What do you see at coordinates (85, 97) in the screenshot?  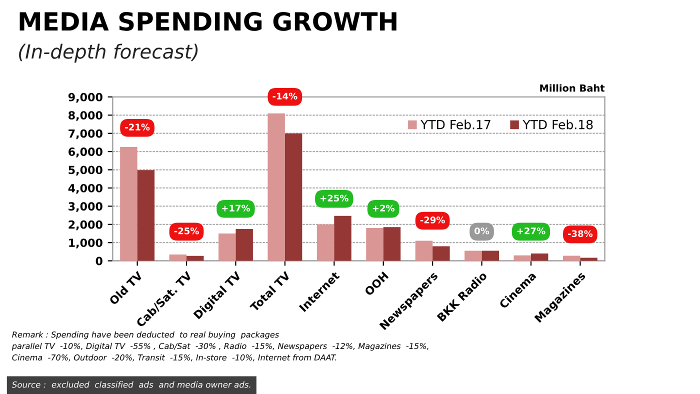 I see `y-tick-label: 9,000` at bounding box center [85, 97].